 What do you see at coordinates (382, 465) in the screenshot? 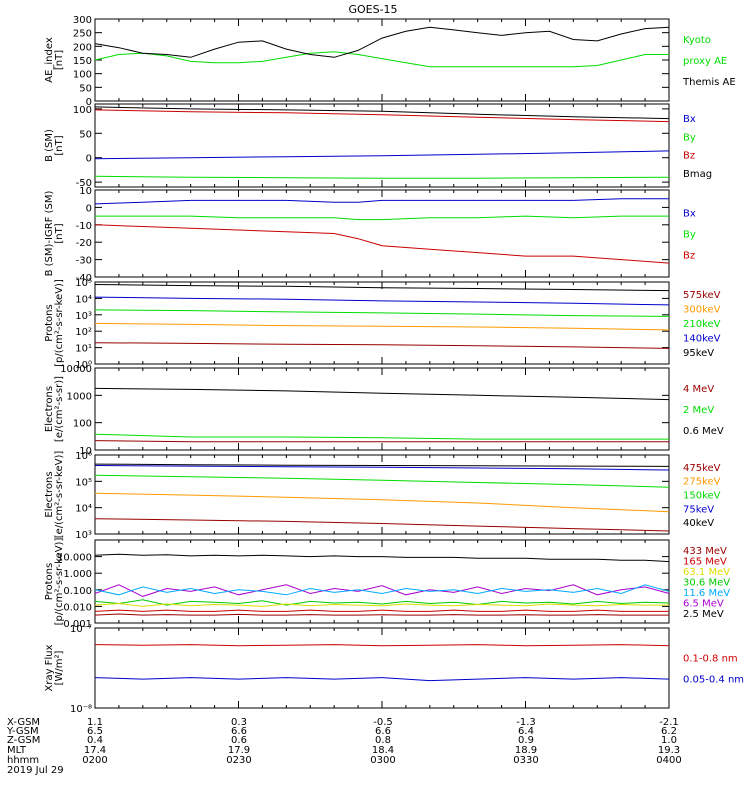
I see `series-40kev` at bounding box center [382, 465].